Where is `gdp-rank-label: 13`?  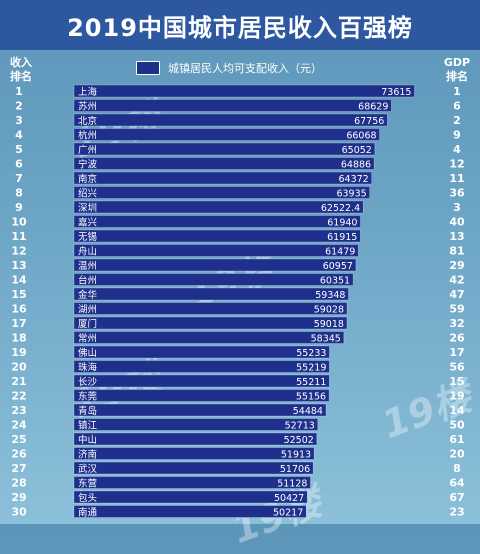 gdp-rank-label: 13 is located at coordinates (456, 236).